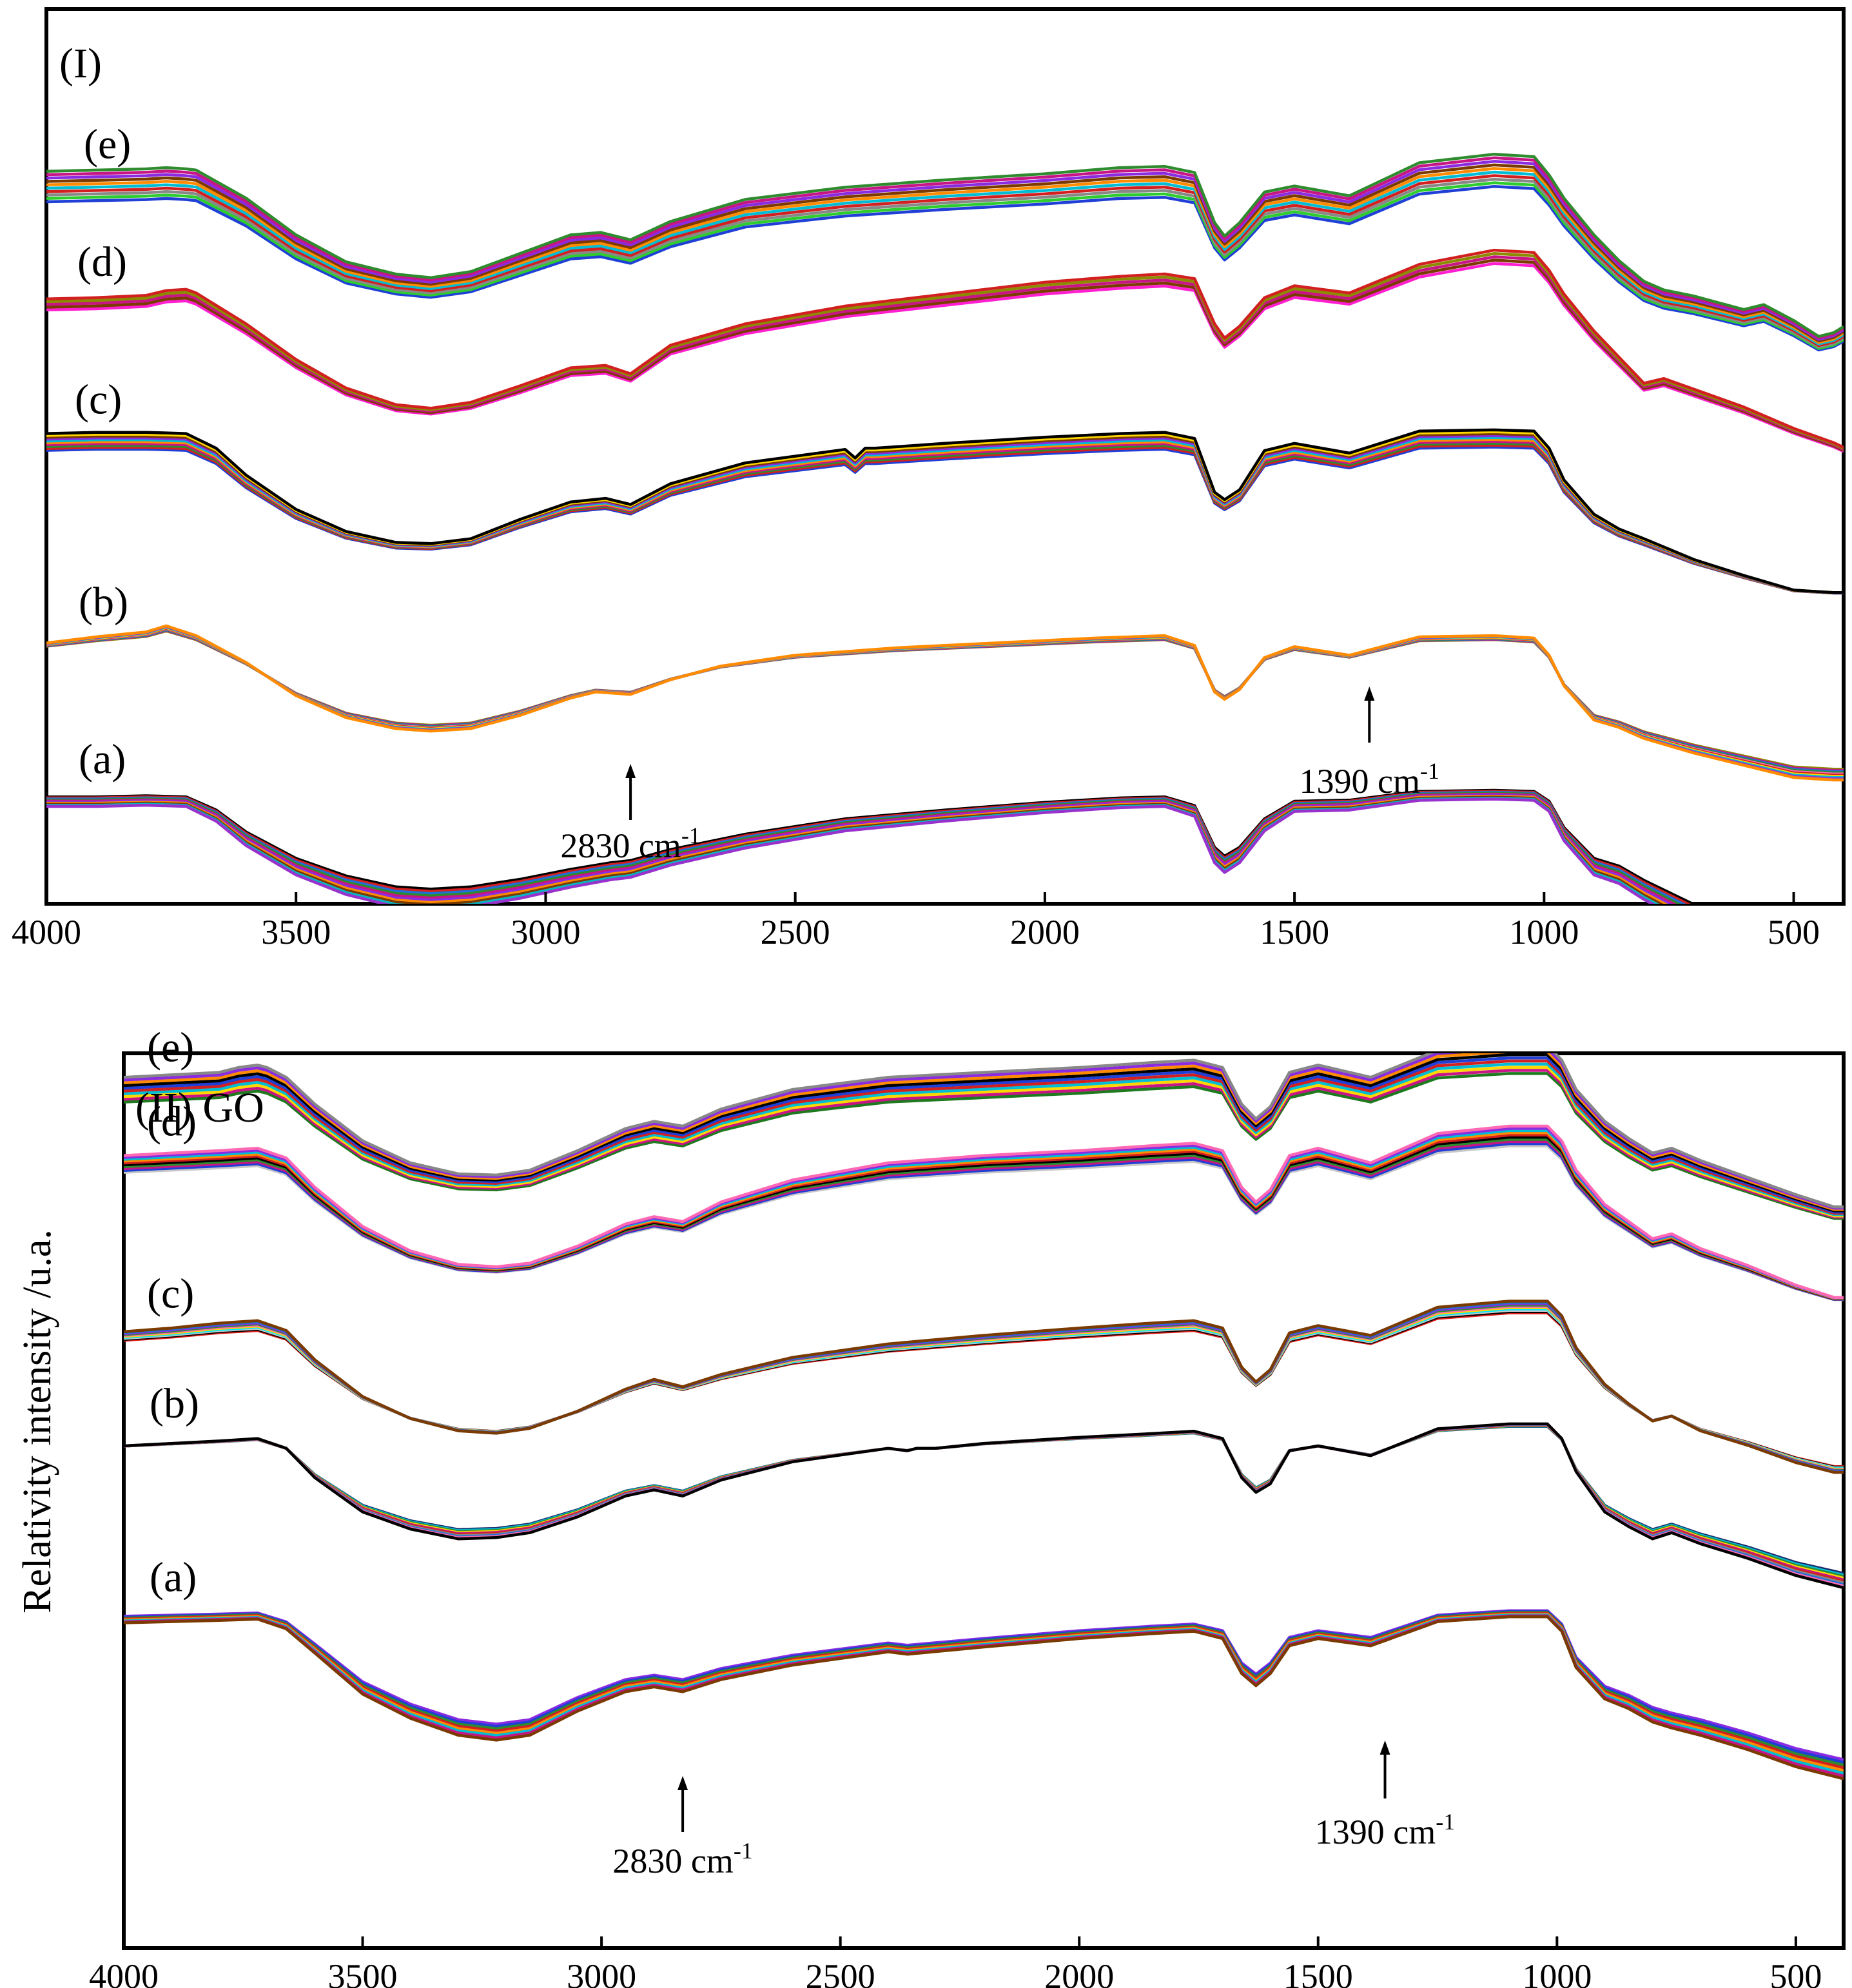 The image size is (1852, 1988). What do you see at coordinates (37, 1421) in the screenshot?
I see `y-axis-label: Relativity intensity /u.a.` at bounding box center [37, 1421].